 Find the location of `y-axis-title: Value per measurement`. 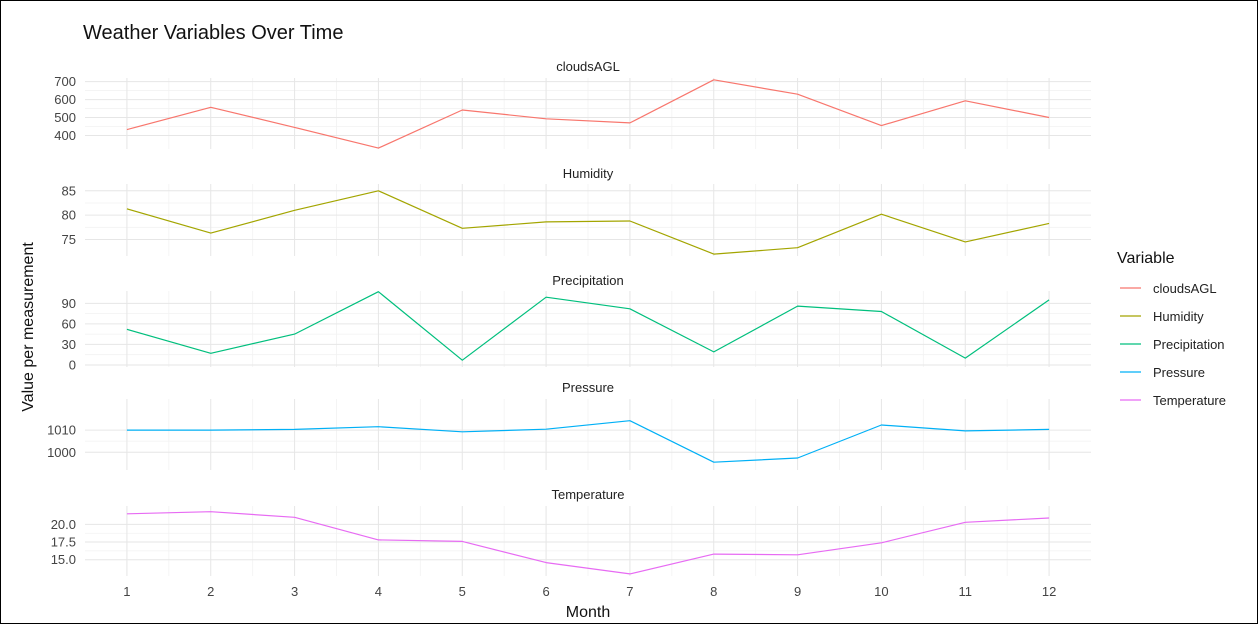

y-axis-title: Value per measurement is located at coordinates (28, 327).